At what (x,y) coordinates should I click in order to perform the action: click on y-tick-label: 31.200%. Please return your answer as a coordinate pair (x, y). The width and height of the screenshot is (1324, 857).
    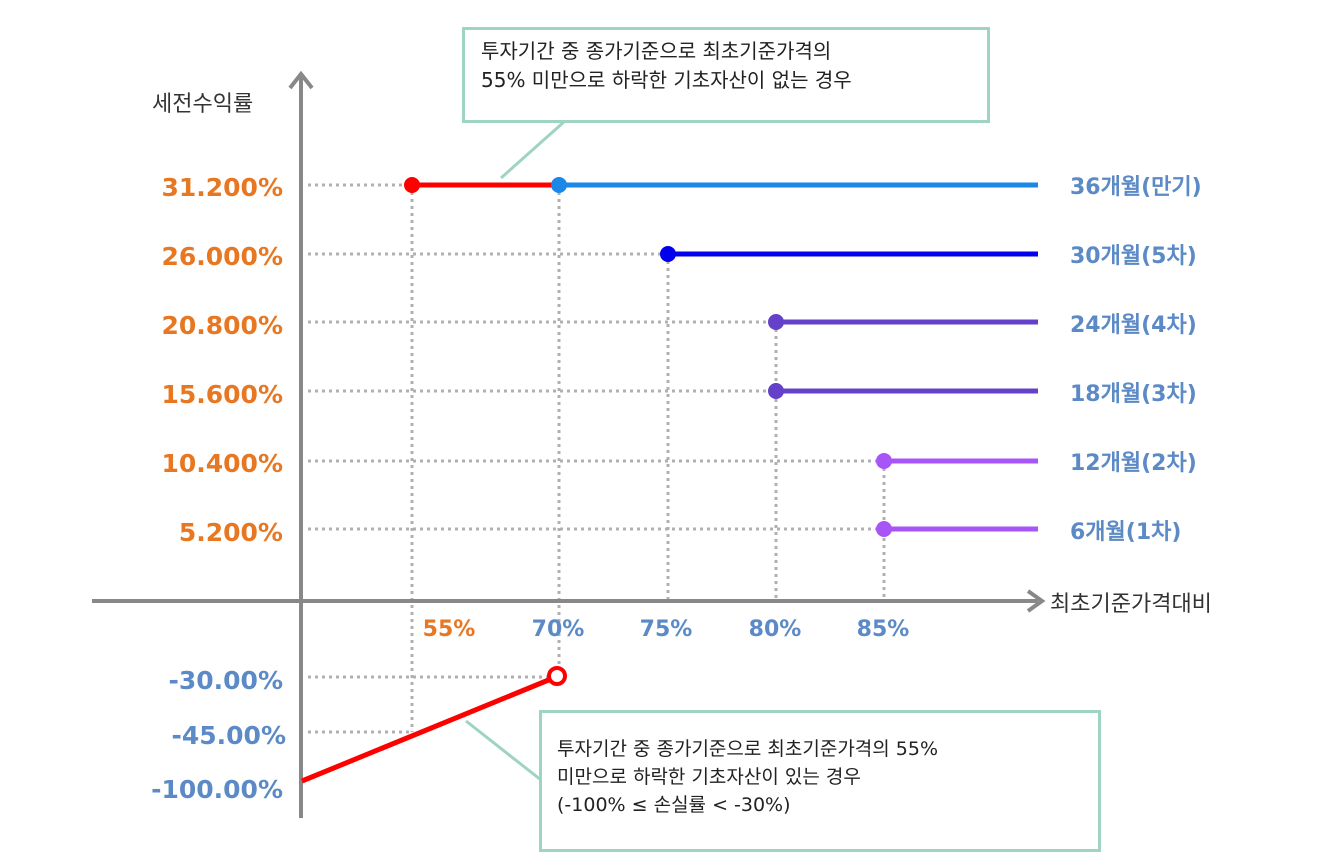
    Looking at the image, I should click on (222, 187).